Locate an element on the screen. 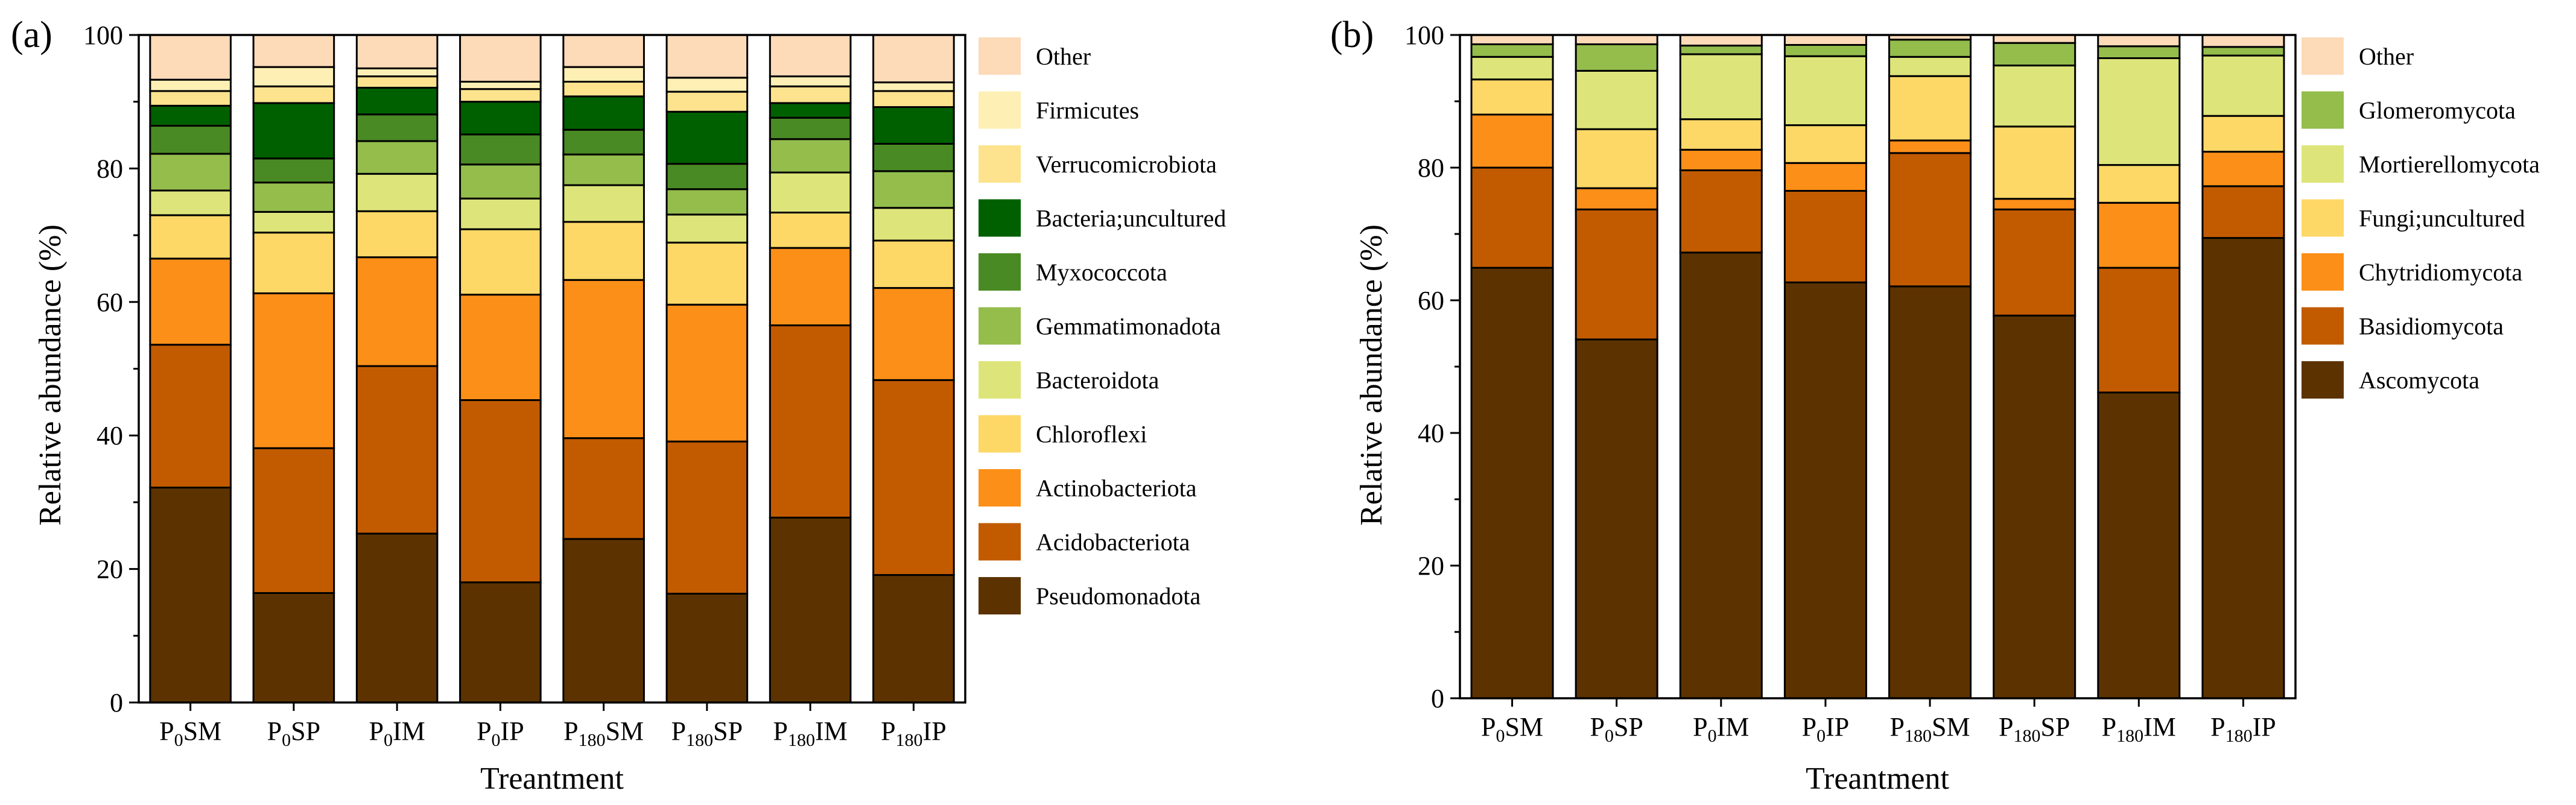 The width and height of the screenshot is (2576, 805). panel-a-x-tick-label: P0IM is located at coordinates (397, 733).